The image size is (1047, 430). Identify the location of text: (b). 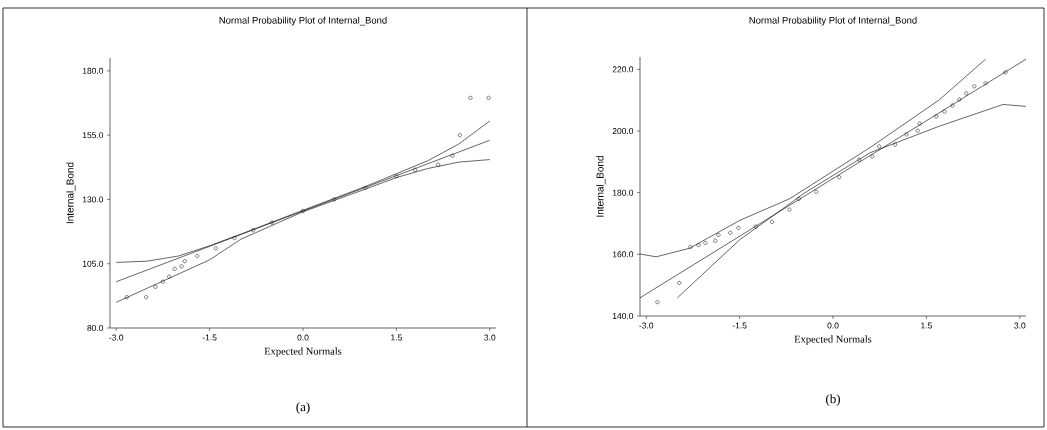
(833, 400).